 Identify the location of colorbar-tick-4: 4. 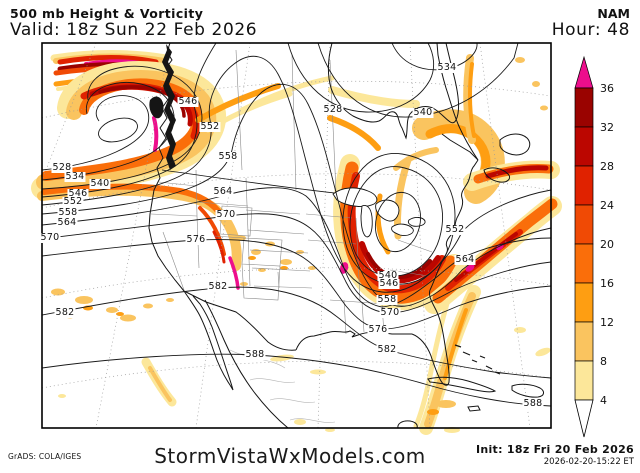
(603, 400).